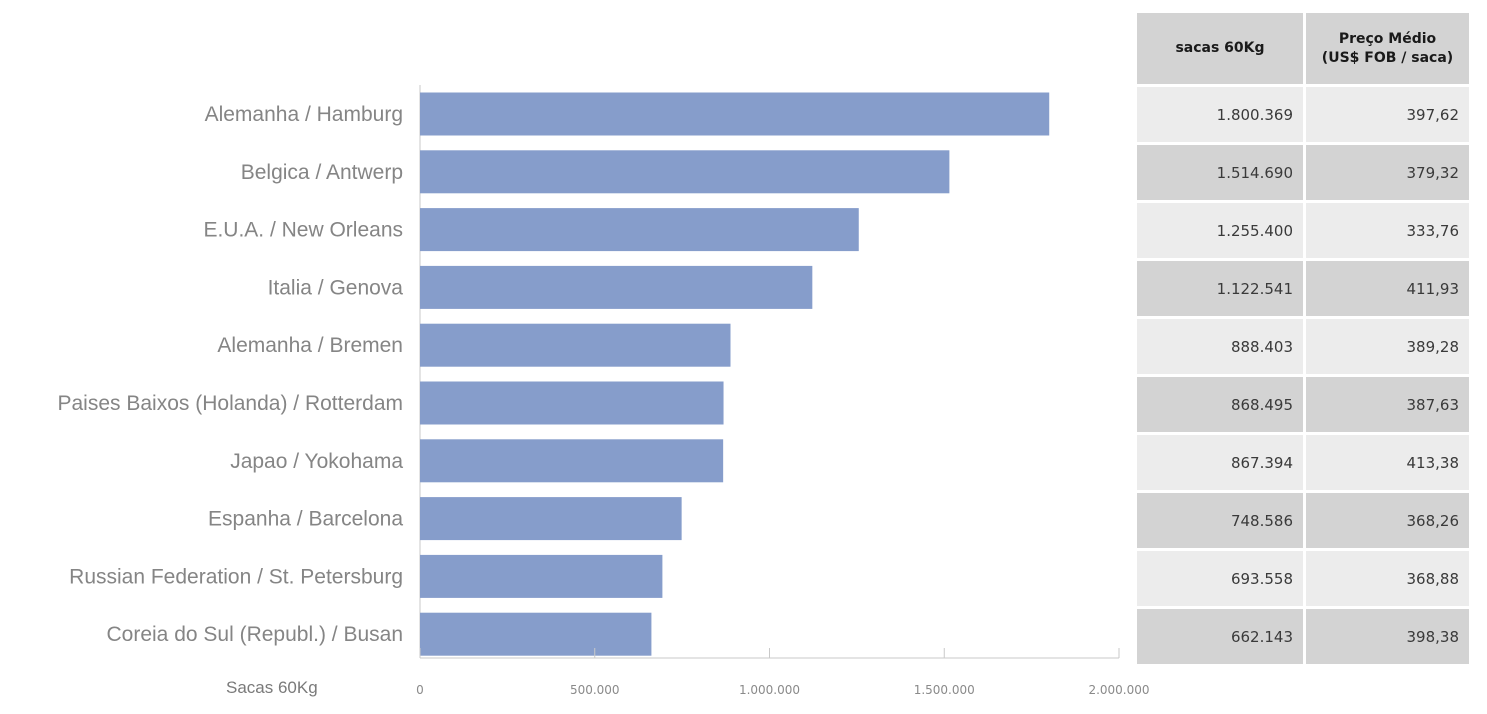 This screenshot has width=1487, height=714. I want to click on table-row: 868.495 387,63, so click(1303, 404).